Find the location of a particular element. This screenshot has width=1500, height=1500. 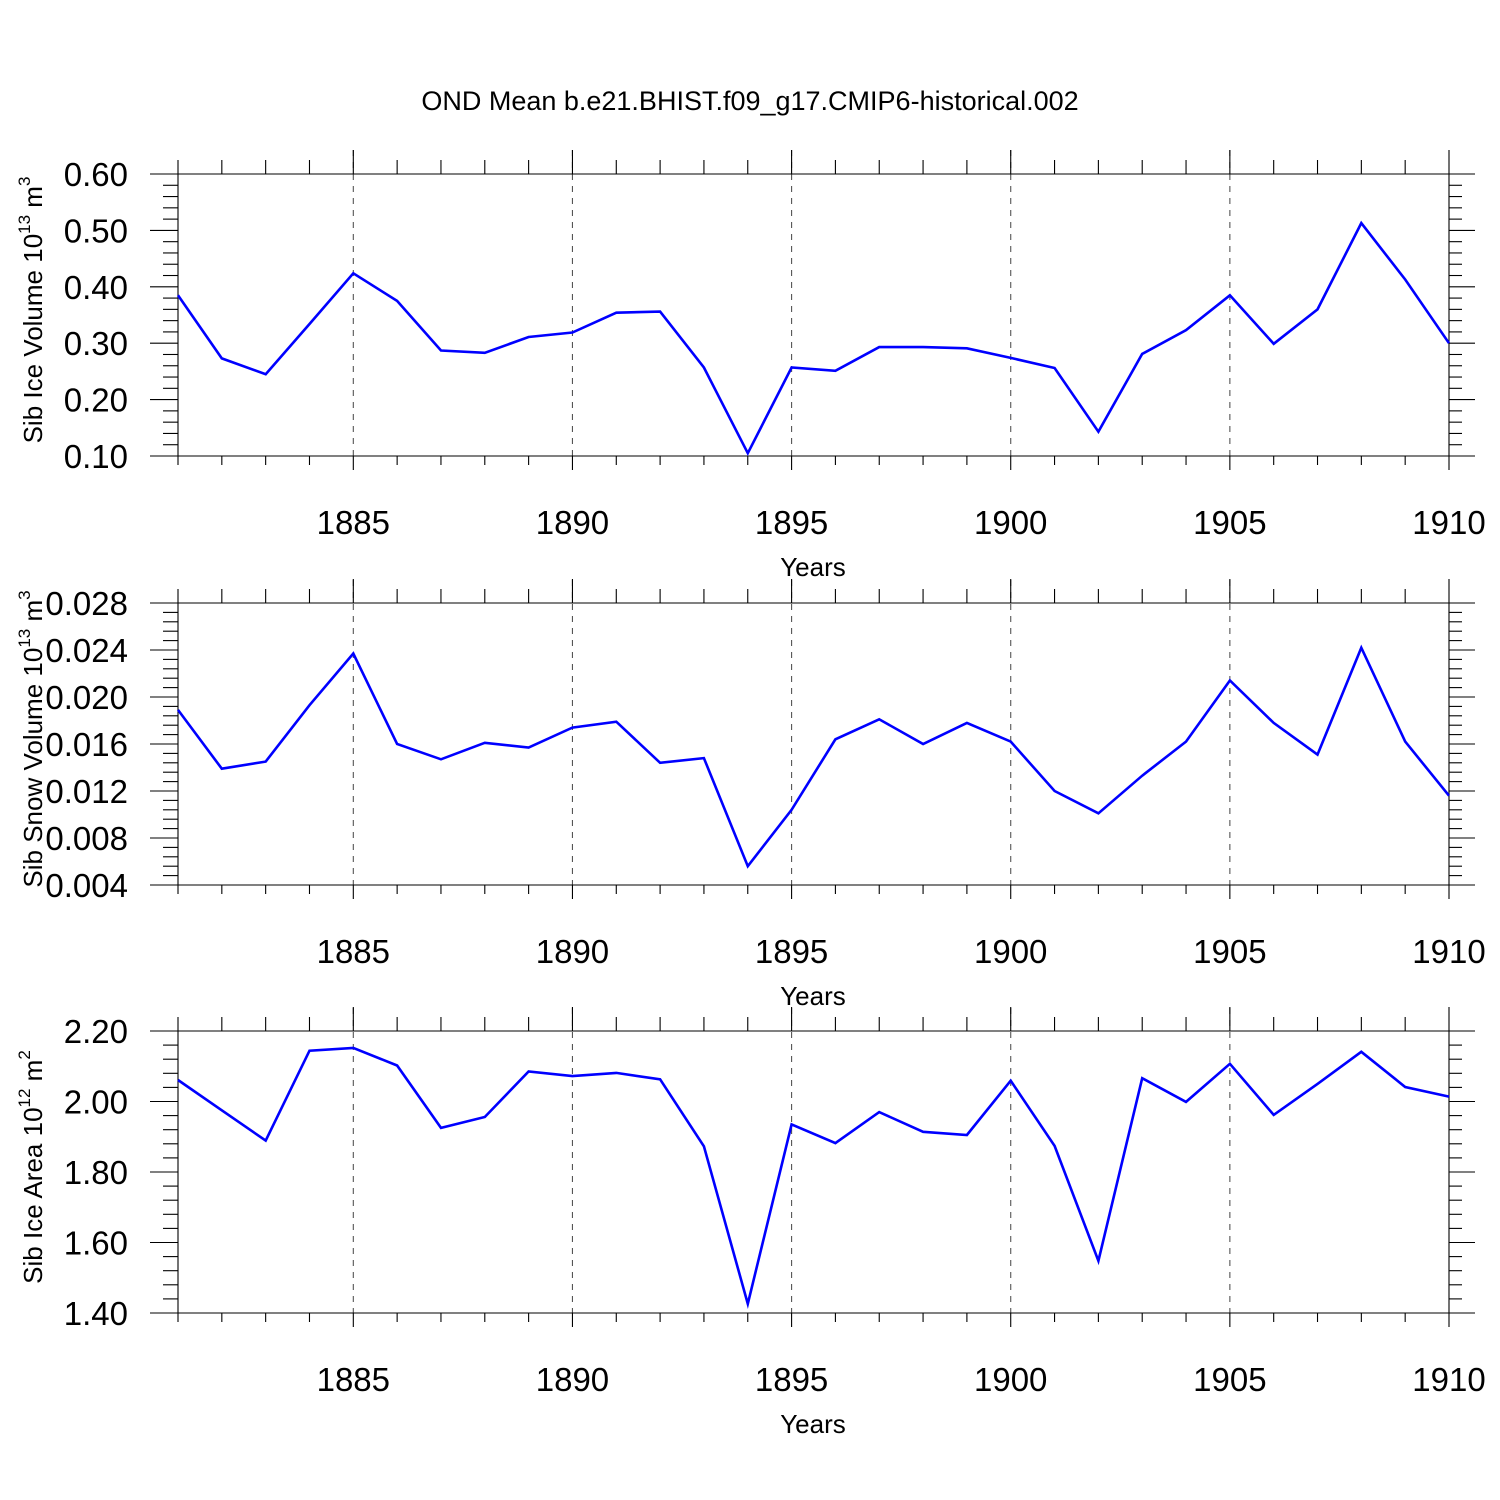

y-tick-label: 0.10 is located at coordinates (96, 456).